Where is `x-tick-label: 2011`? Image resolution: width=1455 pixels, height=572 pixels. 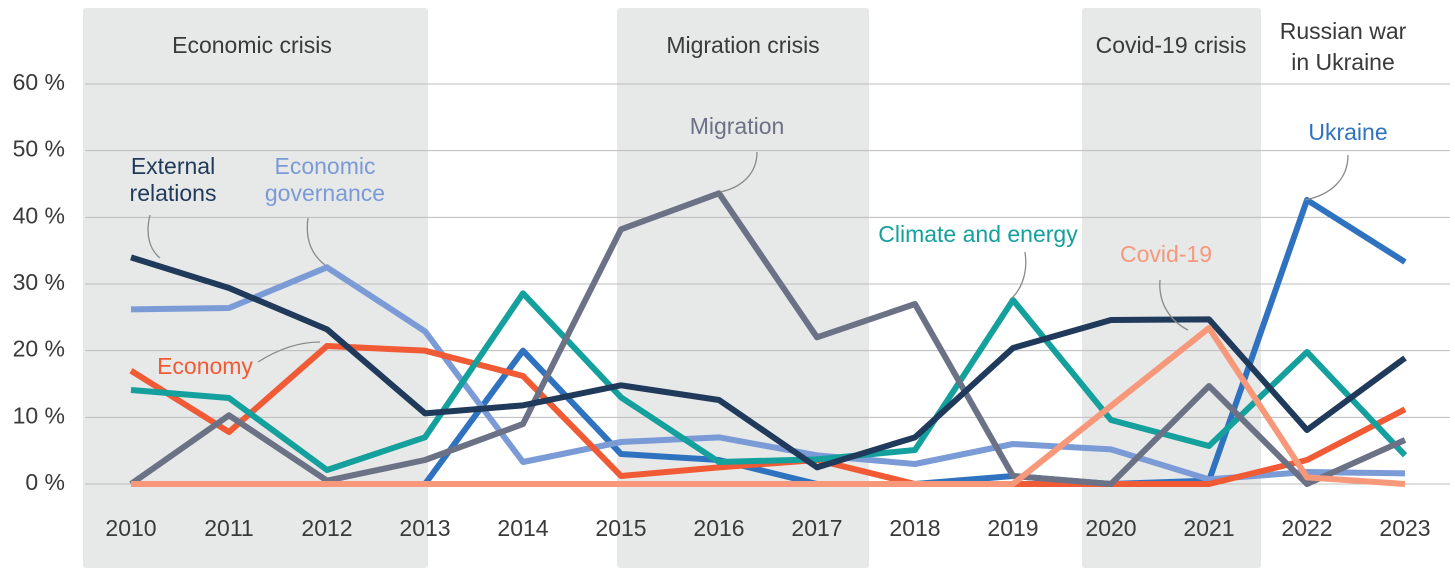
x-tick-label: 2011 is located at coordinates (228, 528).